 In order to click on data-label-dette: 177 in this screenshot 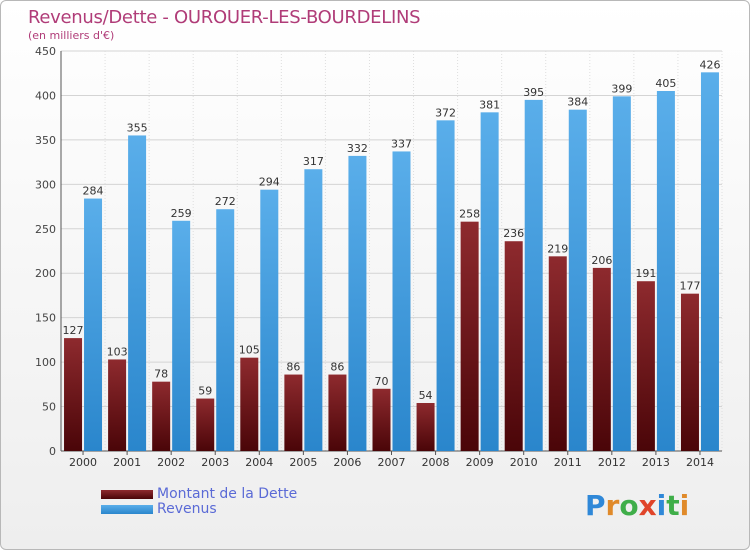, I will do `click(689, 286)`.